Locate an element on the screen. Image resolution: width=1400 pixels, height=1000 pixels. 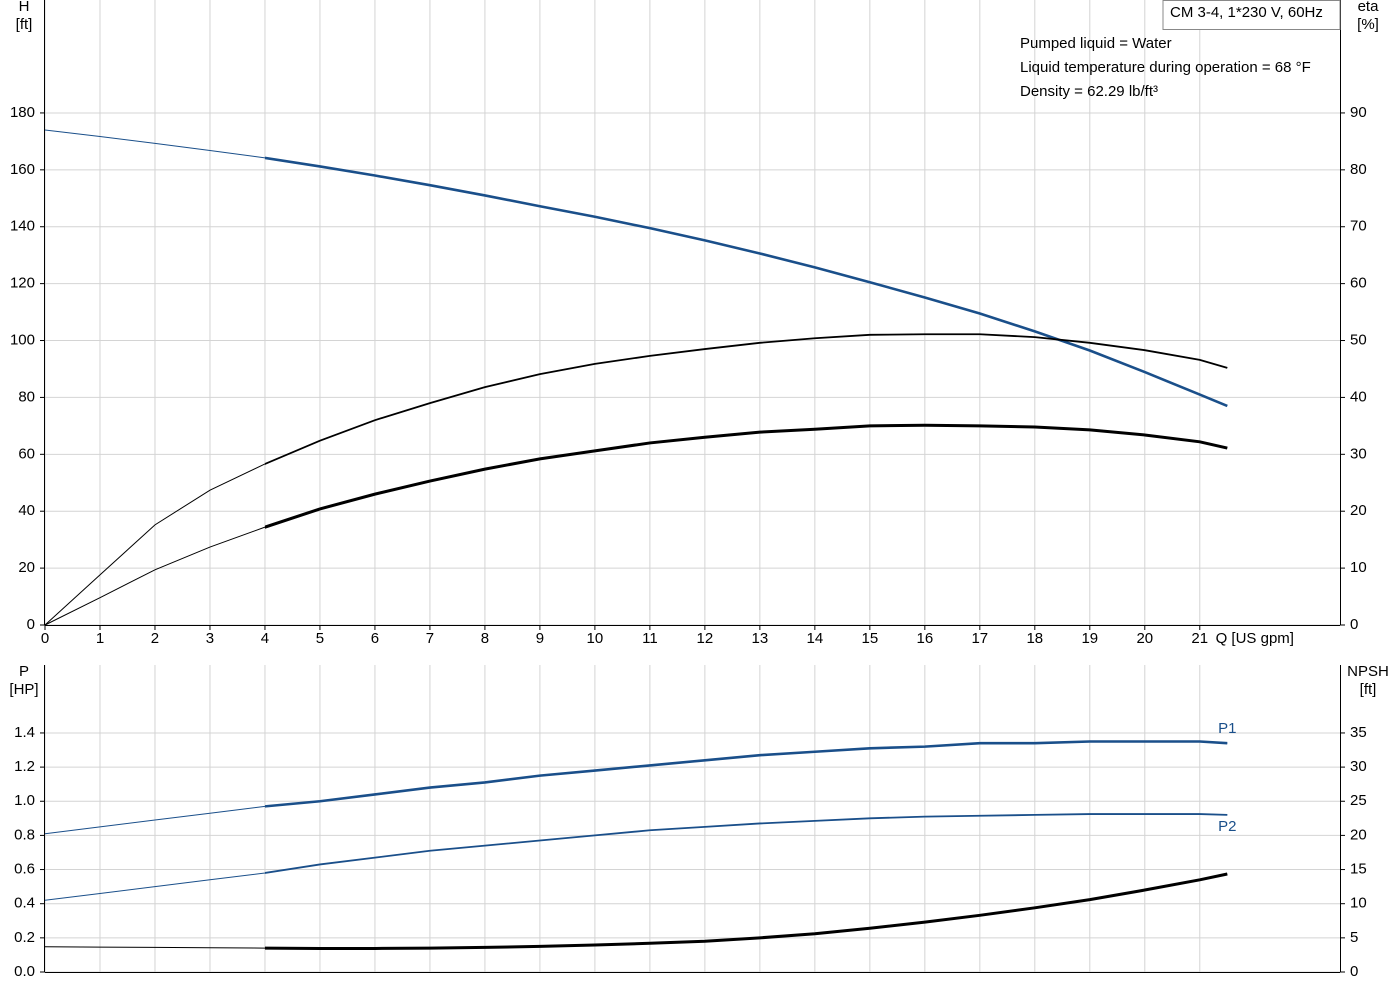
y-tick-label: 40 is located at coordinates (26, 510).